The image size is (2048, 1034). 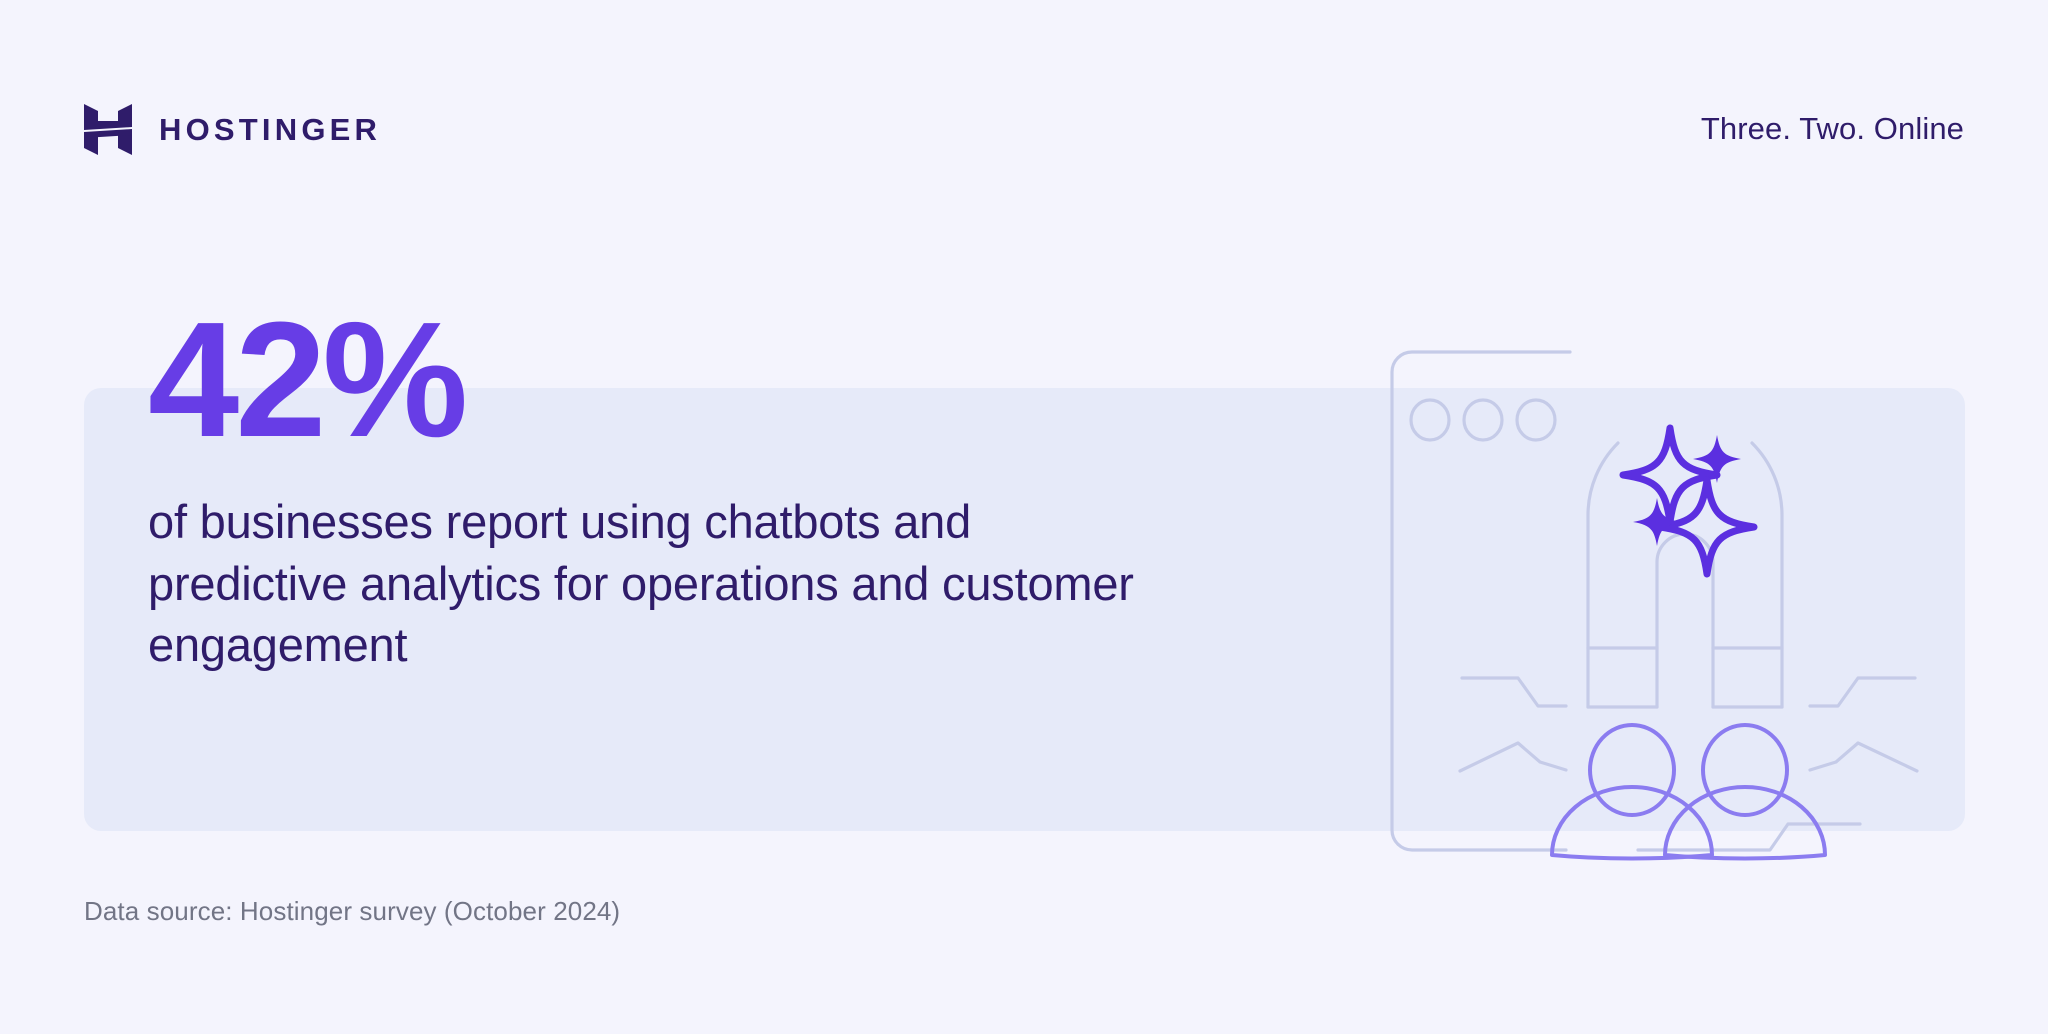 What do you see at coordinates (1832, 128) in the screenshot?
I see `brand-tagline: Three. Two. Online` at bounding box center [1832, 128].